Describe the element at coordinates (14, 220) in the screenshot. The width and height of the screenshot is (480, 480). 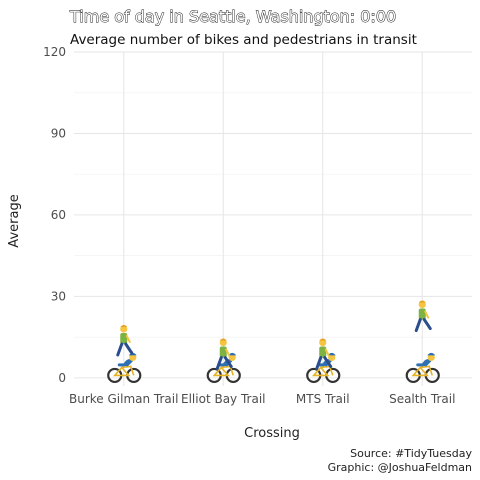
I see `y-axis-title: Average` at that location.